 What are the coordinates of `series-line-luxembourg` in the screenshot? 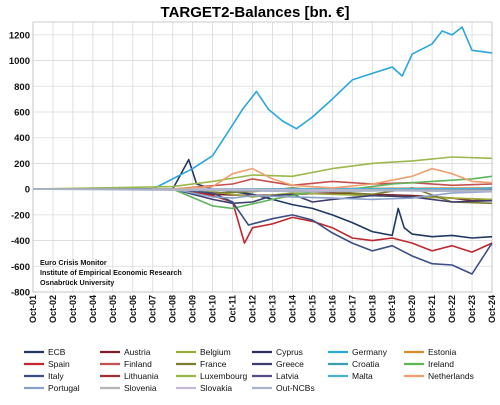 It's located at (262, 173).